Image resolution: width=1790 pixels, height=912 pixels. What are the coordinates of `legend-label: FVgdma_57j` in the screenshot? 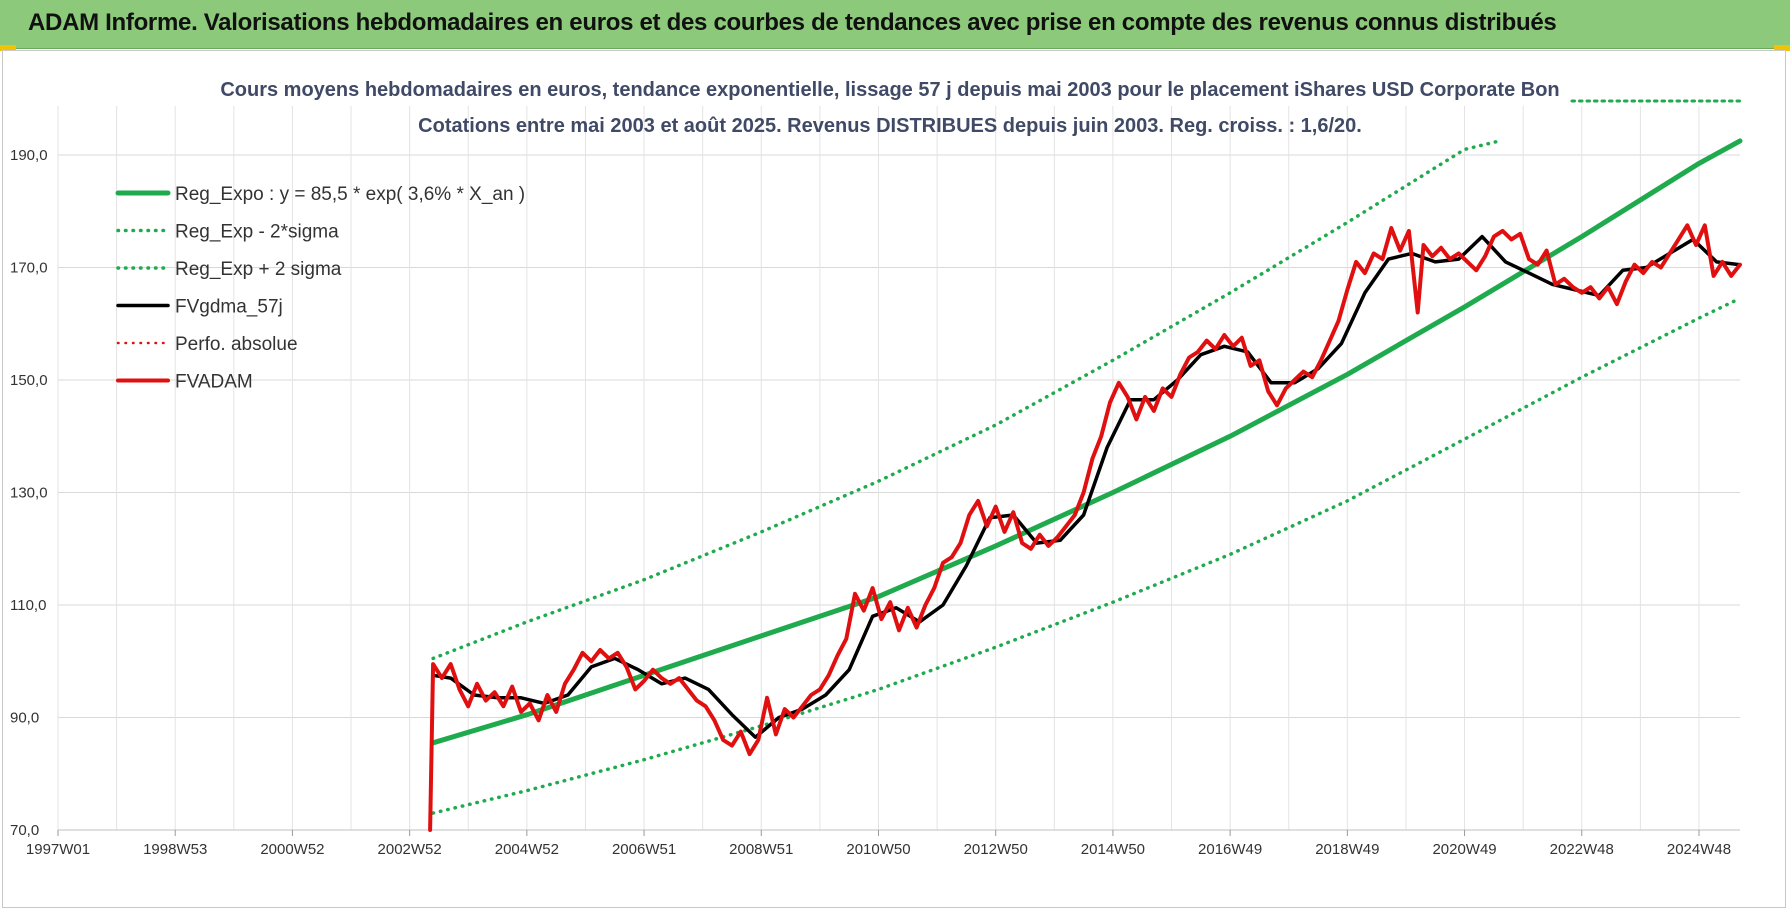 It's located at (229, 307).